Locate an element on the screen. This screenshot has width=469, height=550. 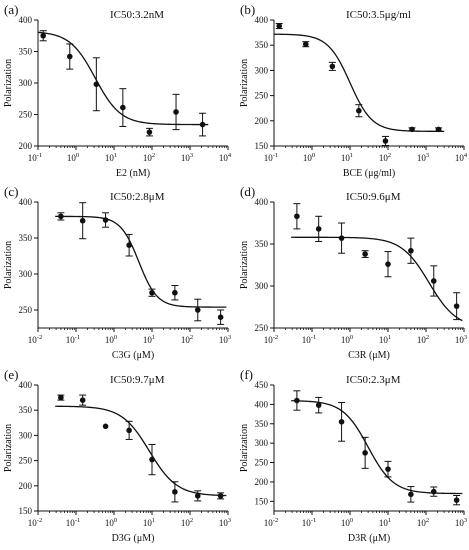
ic50-annotation: IC50:2.3μM is located at coordinates (373, 380).